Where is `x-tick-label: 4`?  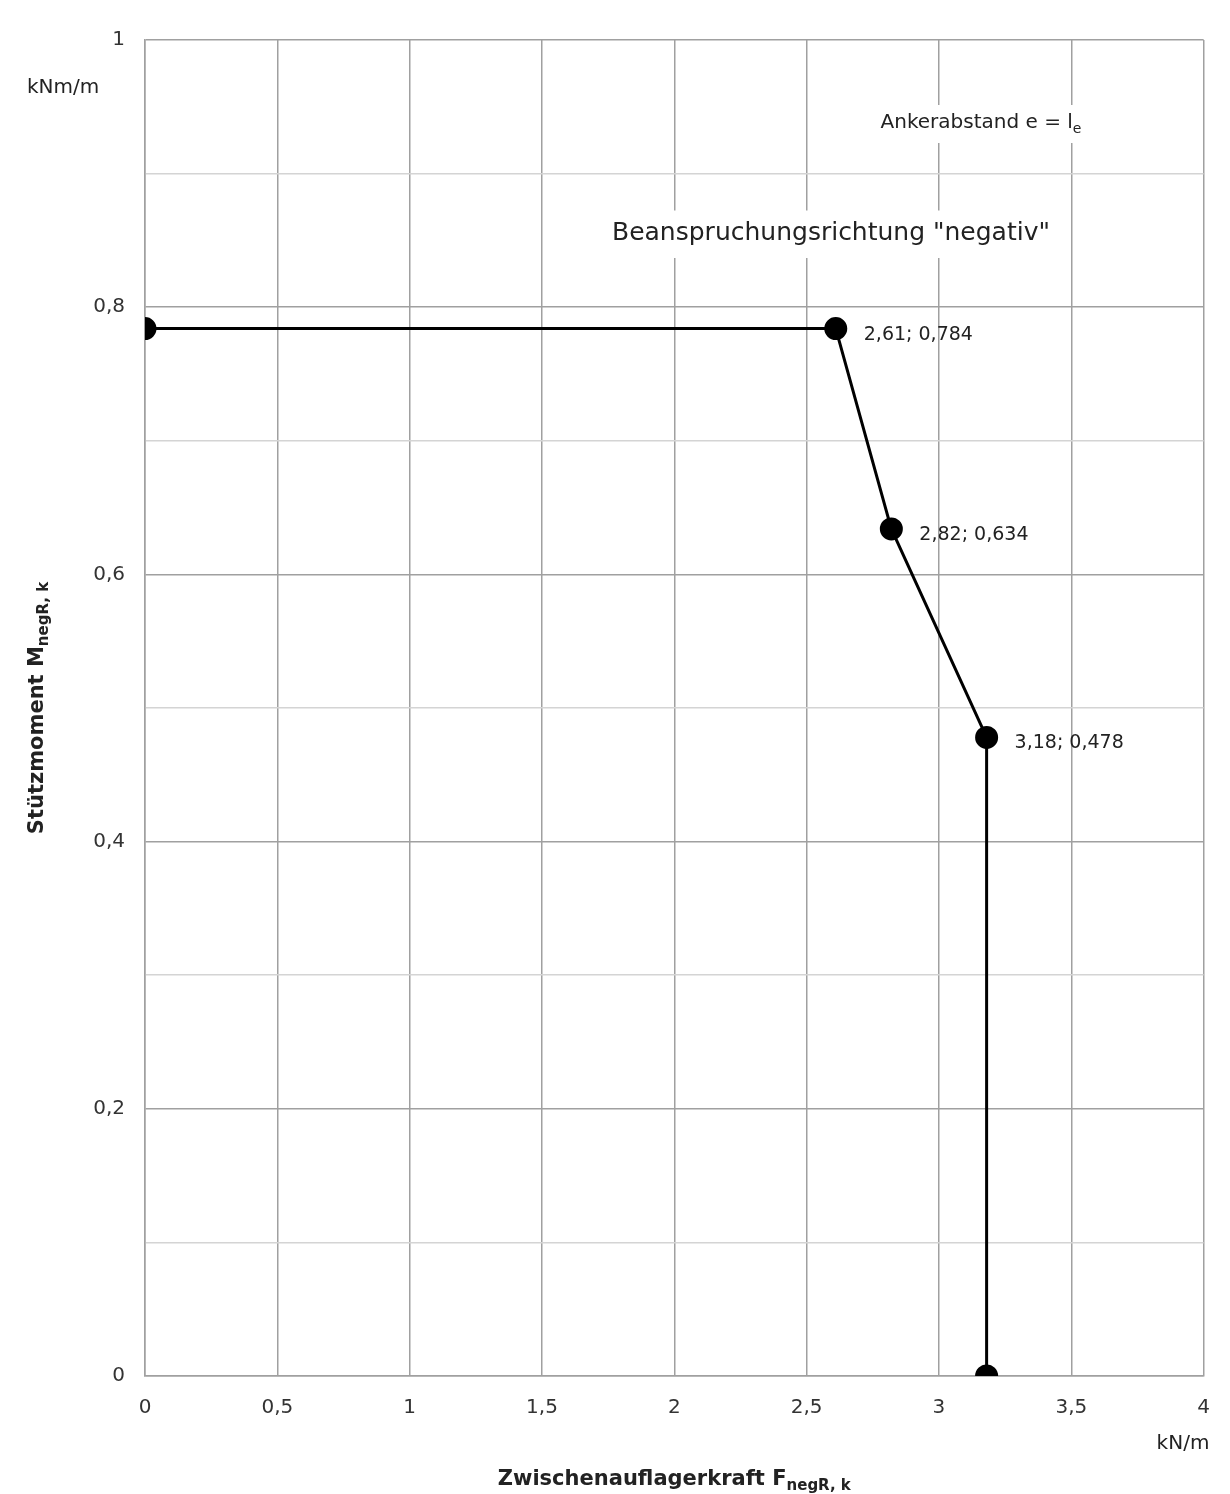 x-tick-label: 4 is located at coordinates (1203, 1406).